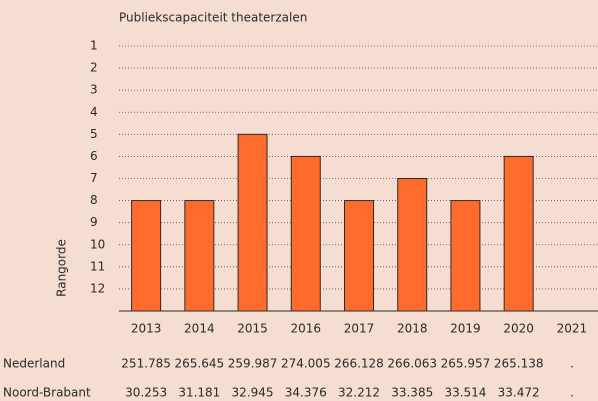  I want to click on table-cell: 34.376, so click(306, 393).